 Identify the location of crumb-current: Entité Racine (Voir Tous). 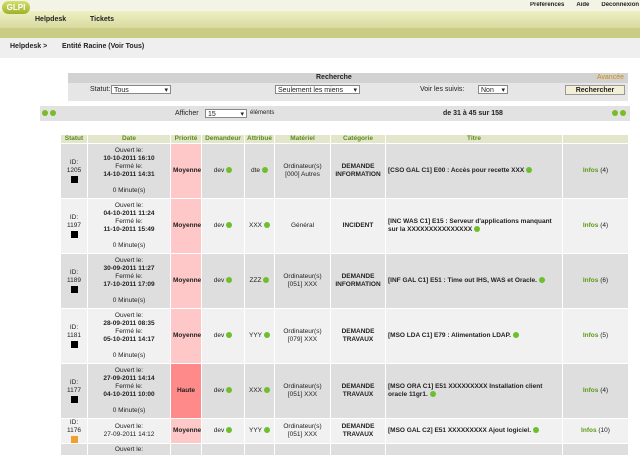
(103, 46).